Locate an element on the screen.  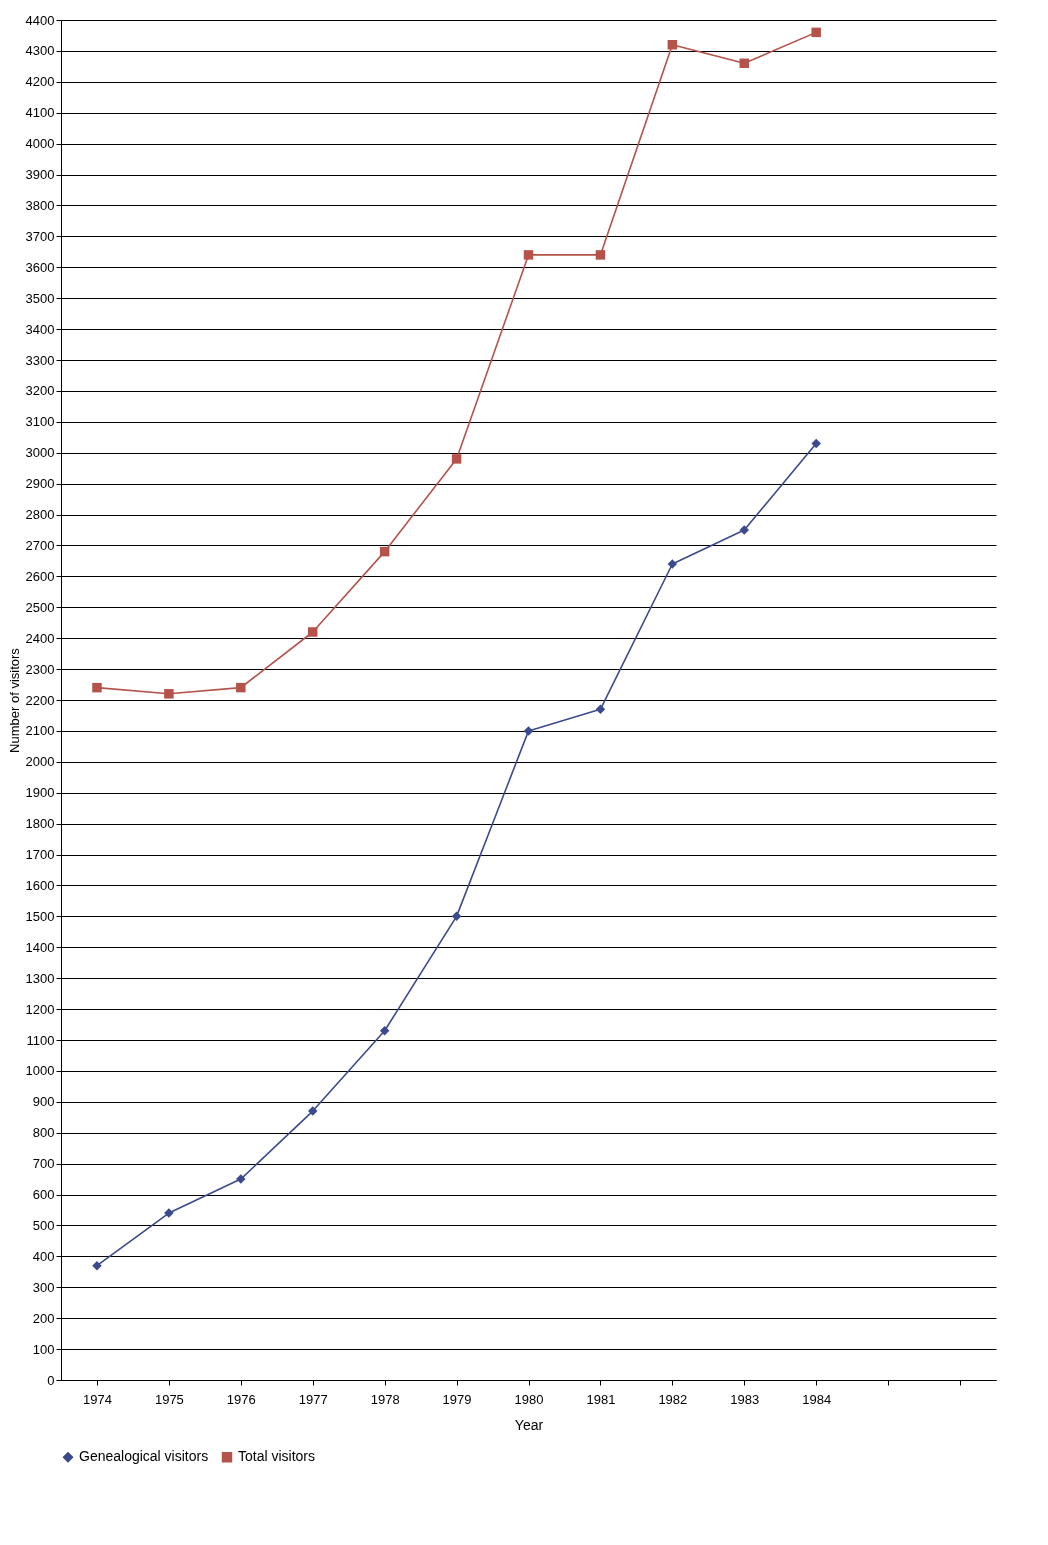
y-tick-label: 3800 is located at coordinates (40, 205).